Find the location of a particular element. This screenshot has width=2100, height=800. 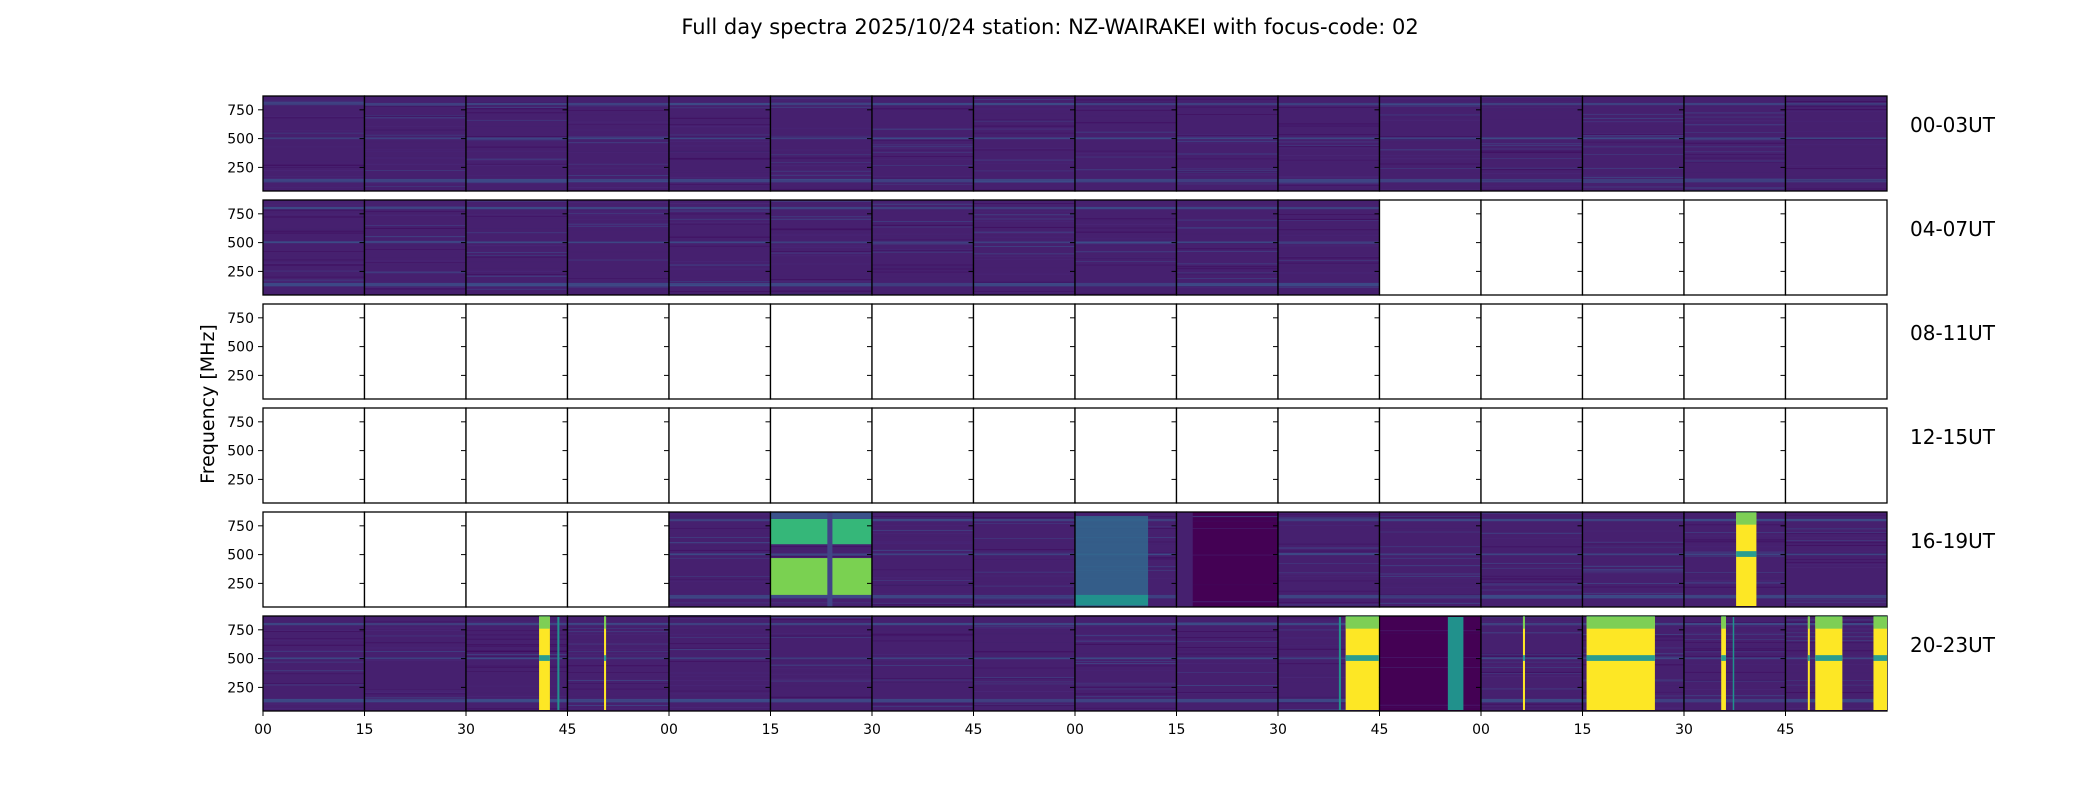

burst-teal is located at coordinates (1733, 663).